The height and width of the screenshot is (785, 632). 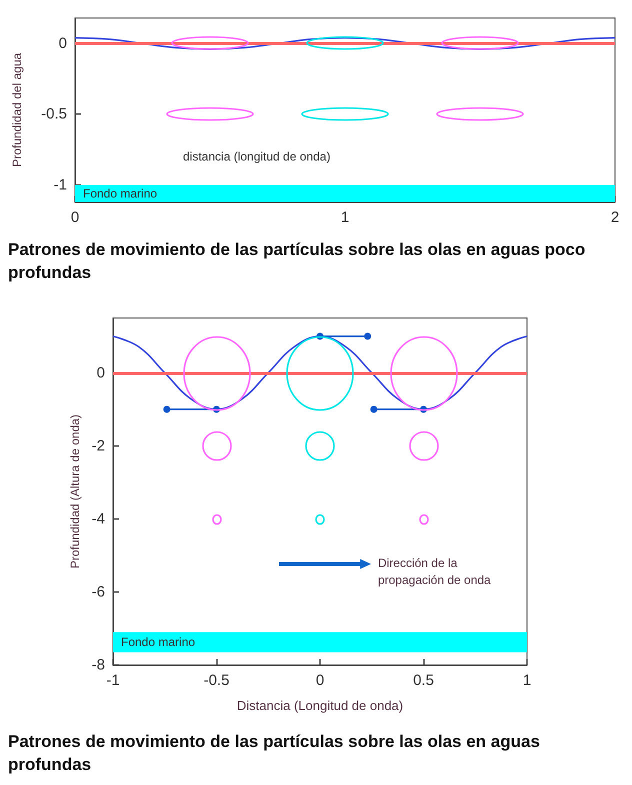 What do you see at coordinates (98, 519) in the screenshot?
I see `y-tick-label: -4` at bounding box center [98, 519].